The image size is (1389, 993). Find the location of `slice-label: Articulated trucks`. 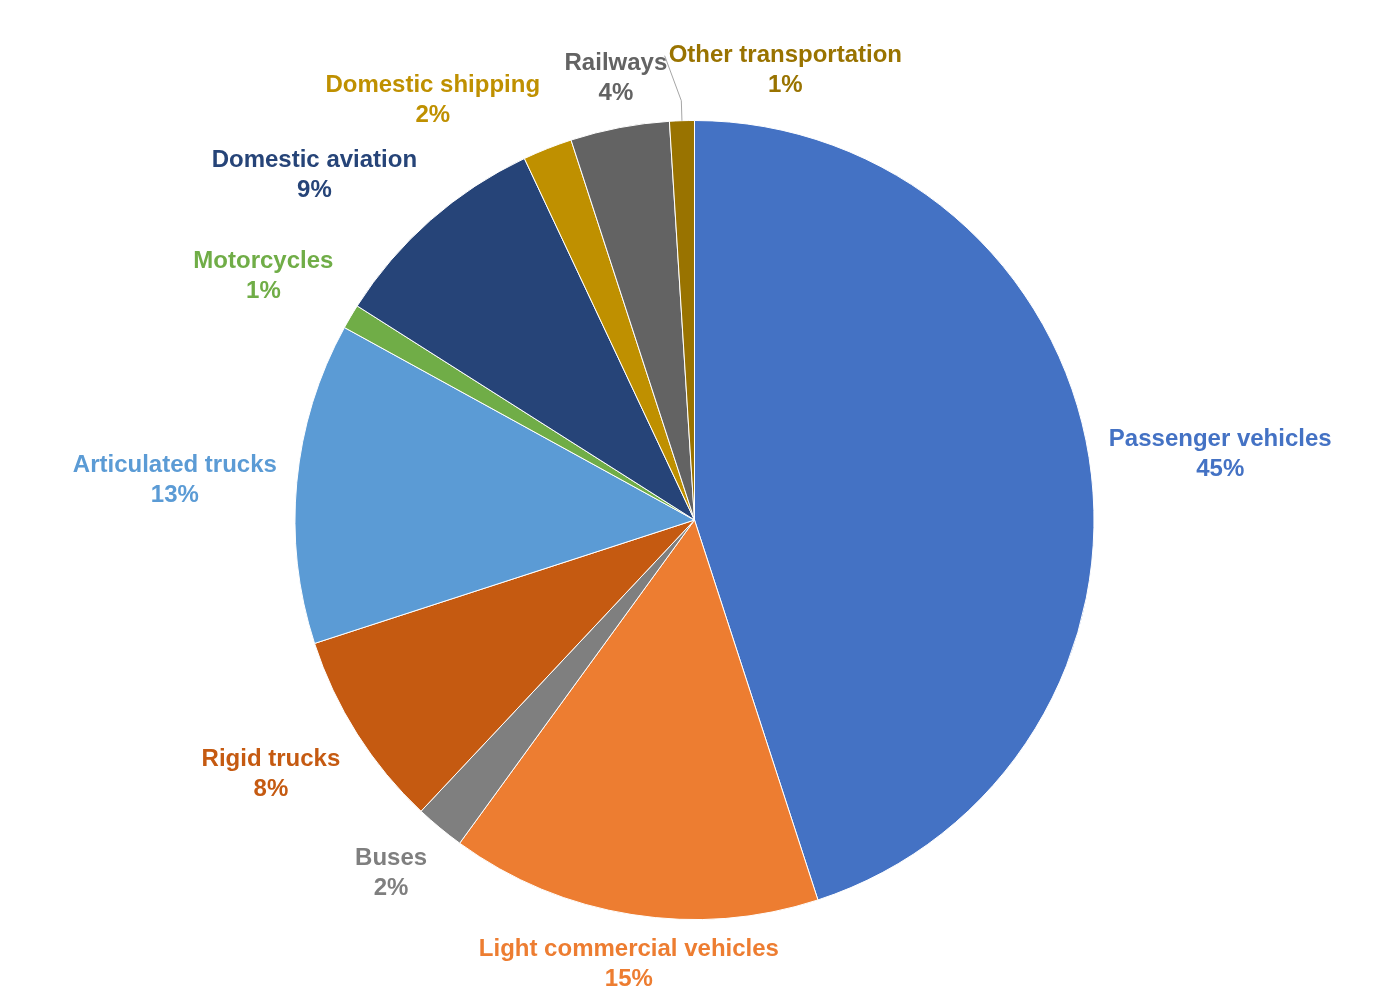

slice-label: Articulated trucks is located at coordinates (174, 464).